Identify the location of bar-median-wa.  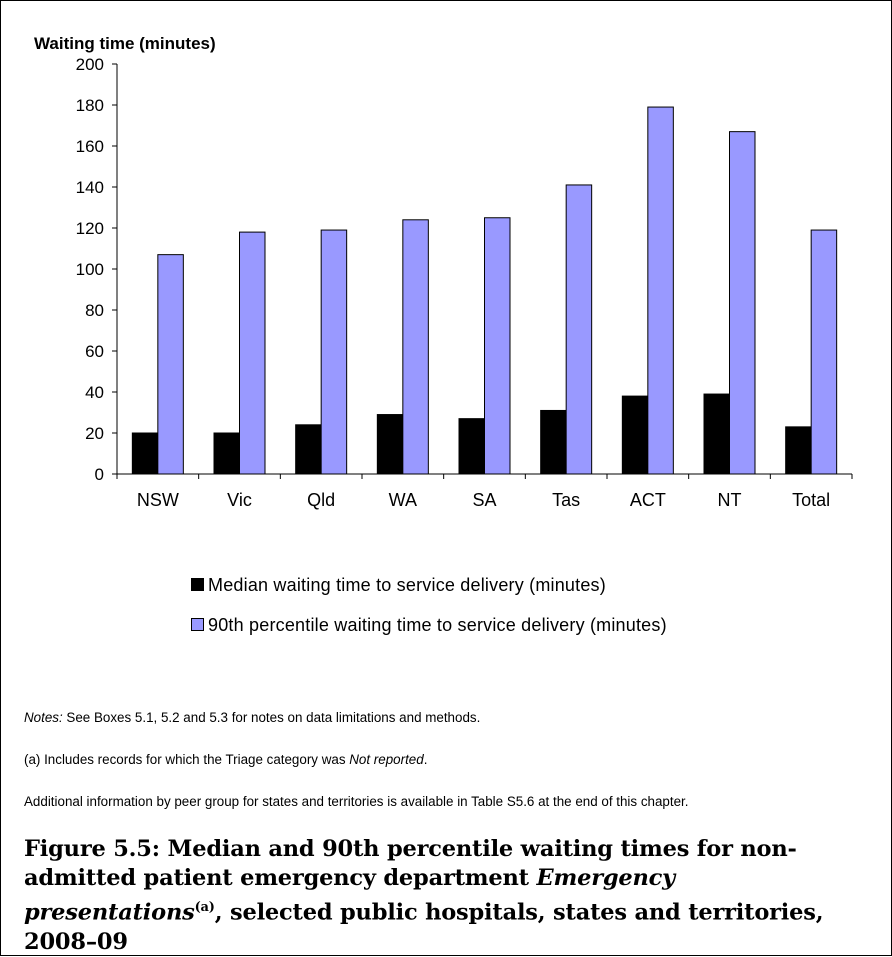
(390, 444).